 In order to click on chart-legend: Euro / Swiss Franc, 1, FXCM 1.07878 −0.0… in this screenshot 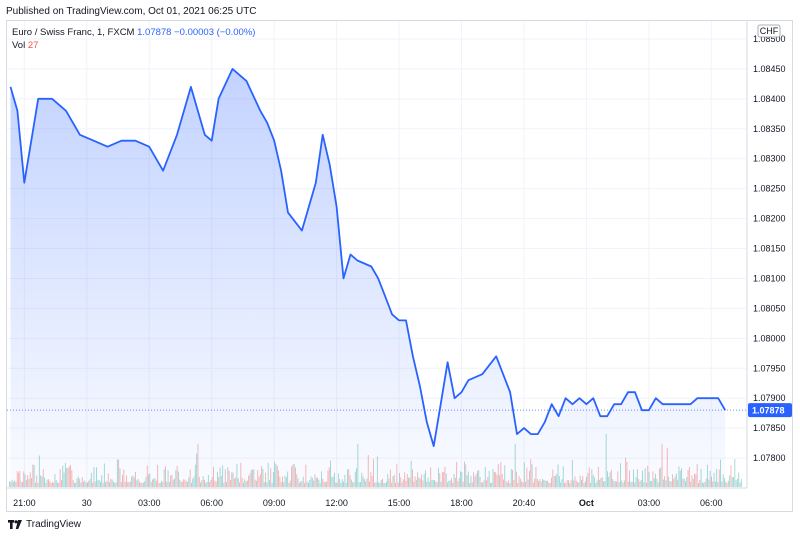, I will do `click(133, 39)`.